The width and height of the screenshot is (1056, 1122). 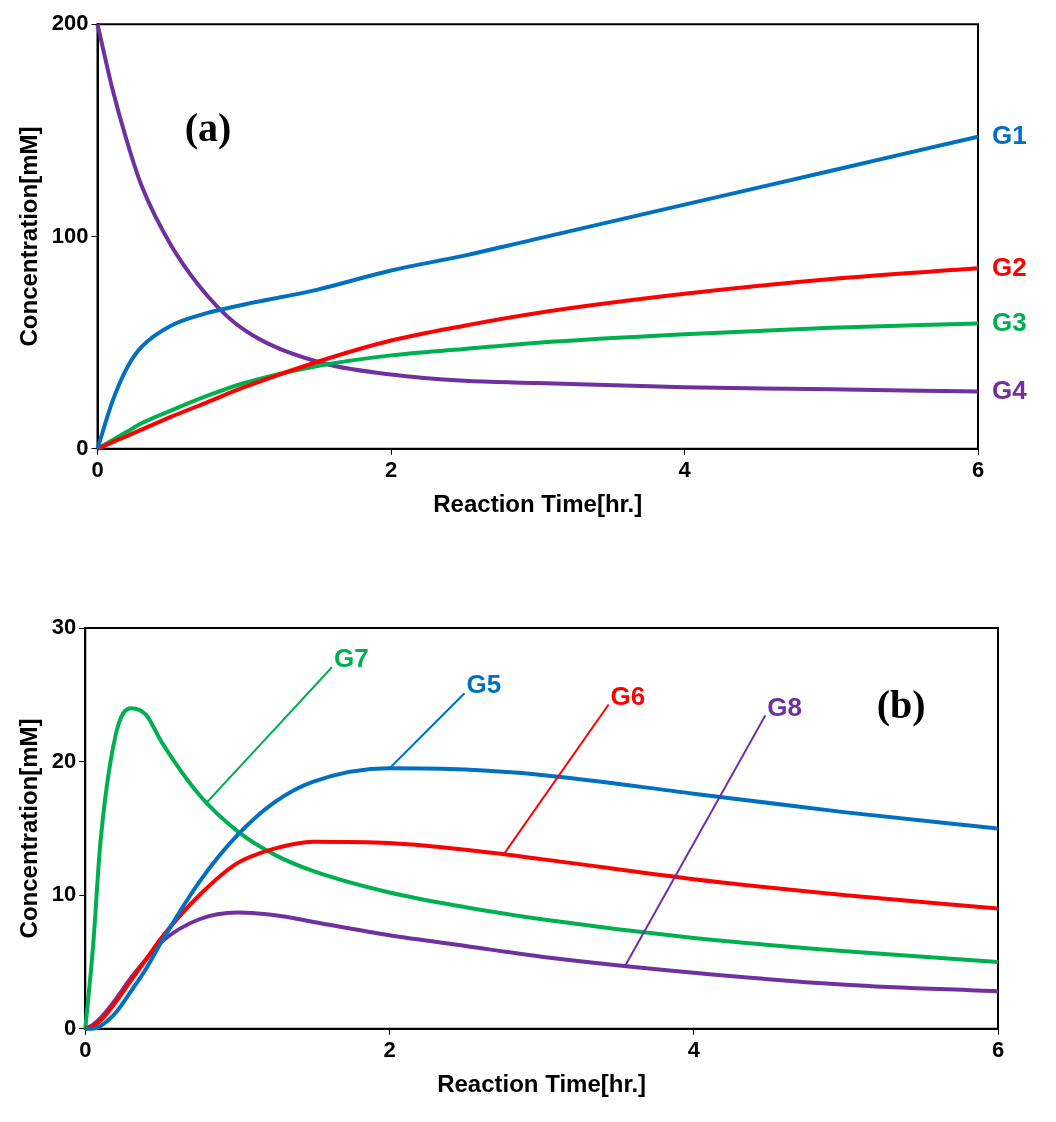 I want to click on text: G6, so click(x=628, y=695).